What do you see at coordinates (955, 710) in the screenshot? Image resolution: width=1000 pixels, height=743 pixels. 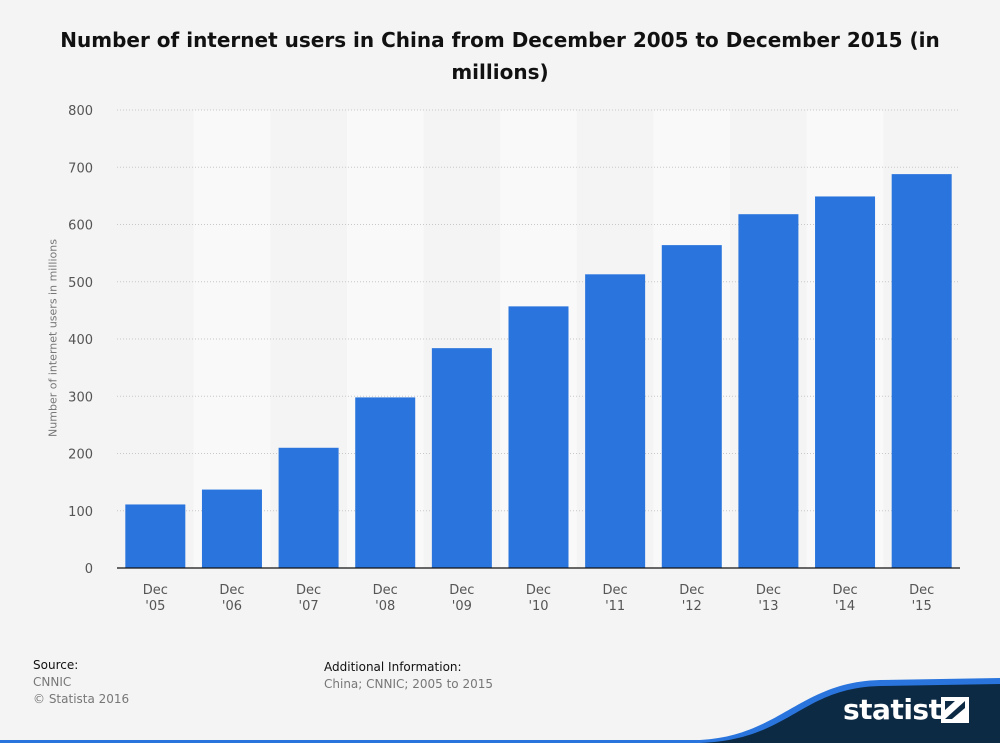 I see `statista-logo-icon` at bounding box center [955, 710].